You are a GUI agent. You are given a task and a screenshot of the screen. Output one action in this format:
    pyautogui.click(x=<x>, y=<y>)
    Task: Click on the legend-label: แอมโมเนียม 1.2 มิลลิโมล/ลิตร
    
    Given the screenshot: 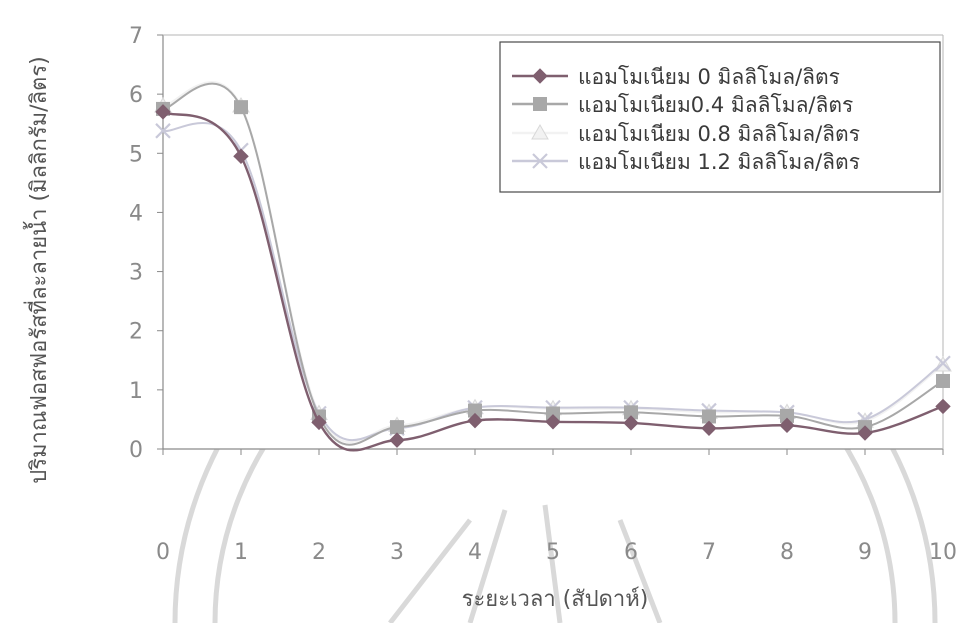 What is the action you would take?
    pyautogui.click(x=719, y=162)
    